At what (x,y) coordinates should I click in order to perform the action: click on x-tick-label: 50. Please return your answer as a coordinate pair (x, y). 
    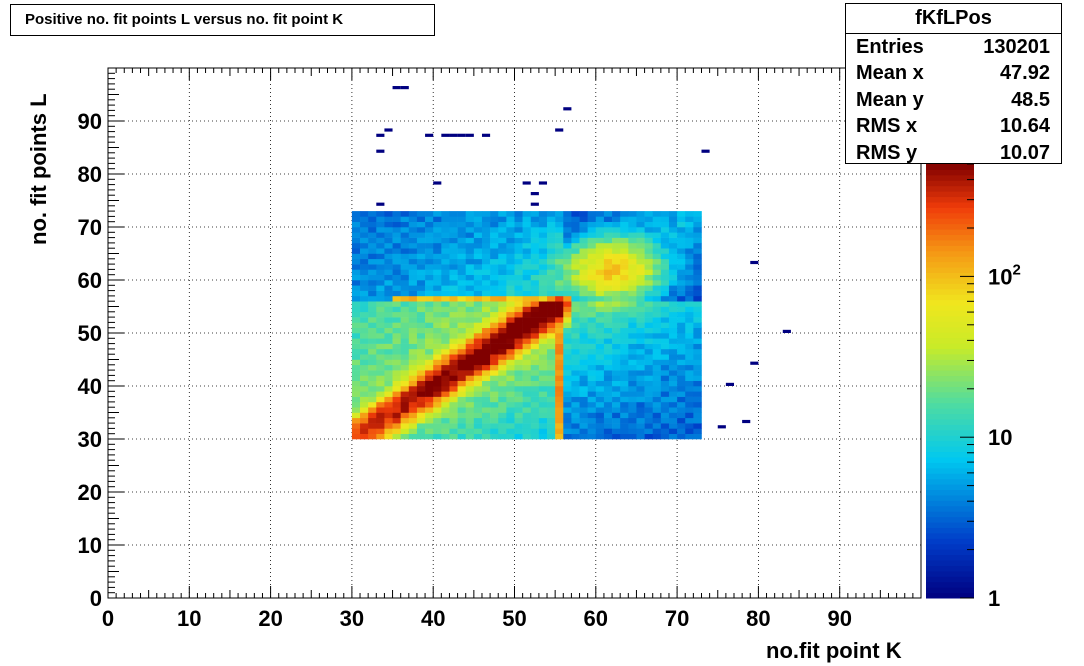
    Looking at the image, I should click on (514, 618).